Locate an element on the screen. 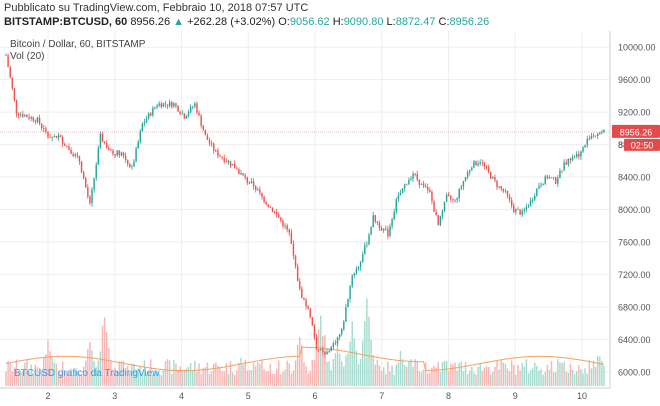 The image size is (660, 406). symbol-label: BITSTAMP:BTCUSD, 60 is located at coordinates (66, 22).